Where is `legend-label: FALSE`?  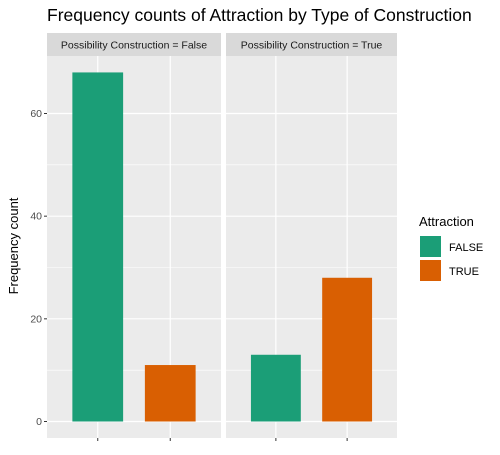 legend-label: FALSE is located at coordinates (466, 248).